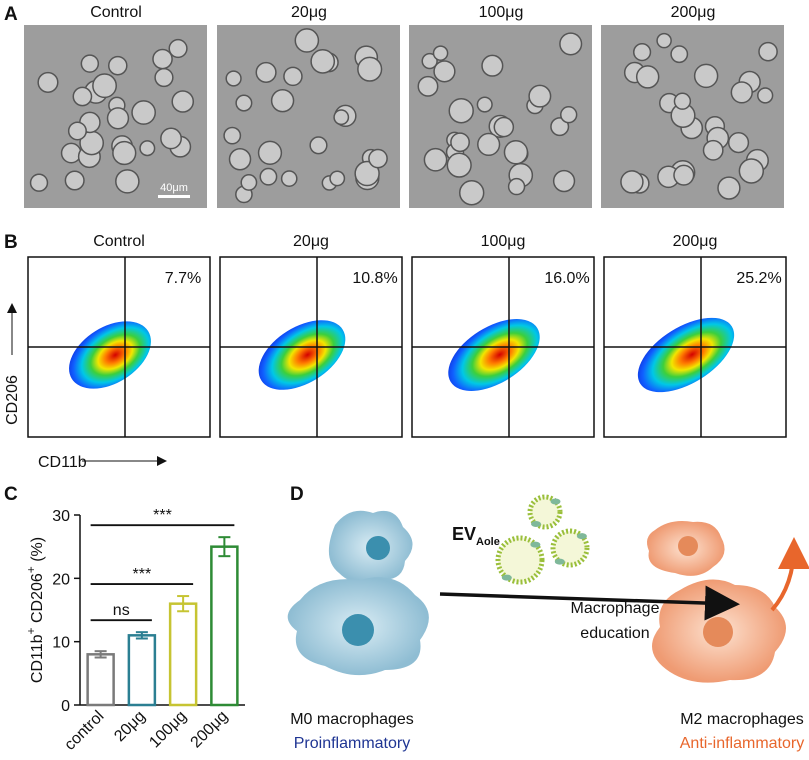 The image size is (809, 760). What do you see at coordinates (62, 462) in the screenshot?
I see `x-axis-label: CD11b` at bounding box center [62, 462].